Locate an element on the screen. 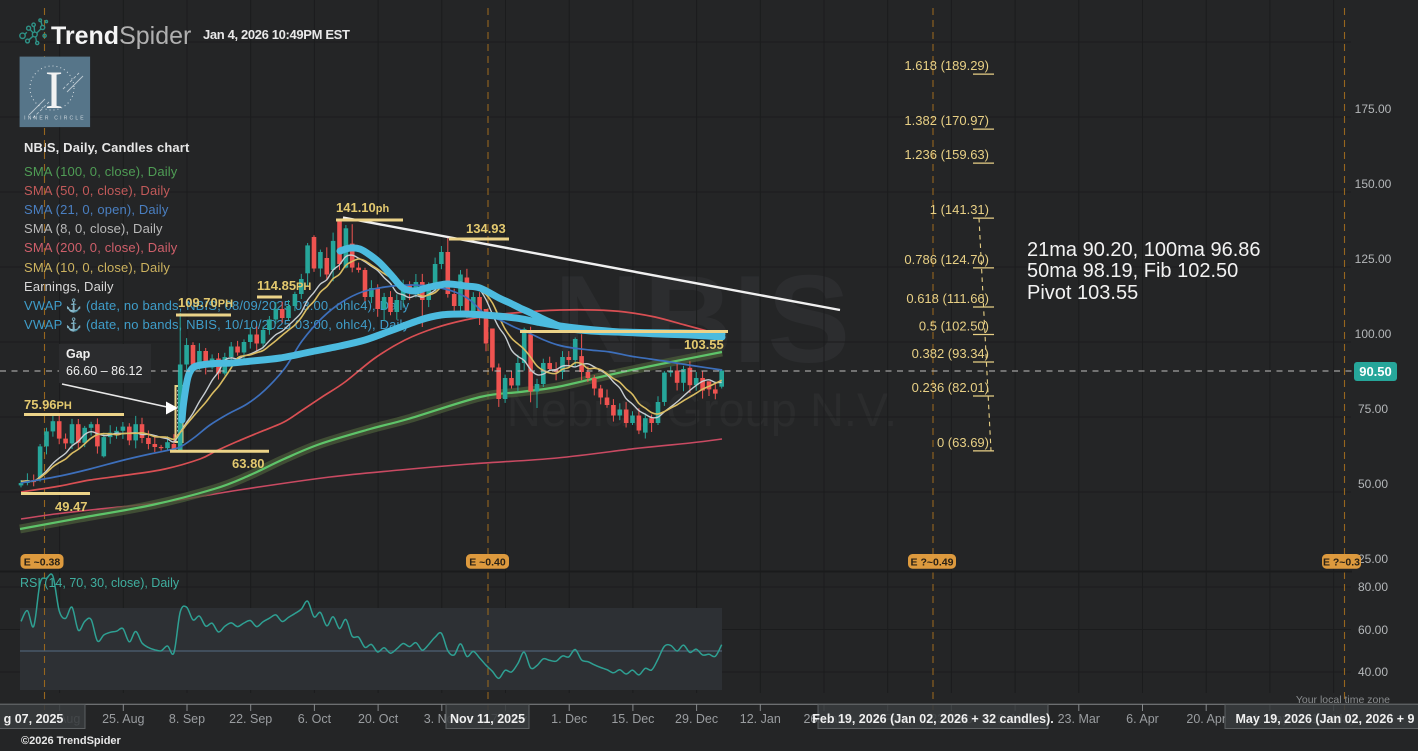 The height and width of the screenshot is (751, 1418). svg-text: 22. Sep is located at coordinates (250, 719).